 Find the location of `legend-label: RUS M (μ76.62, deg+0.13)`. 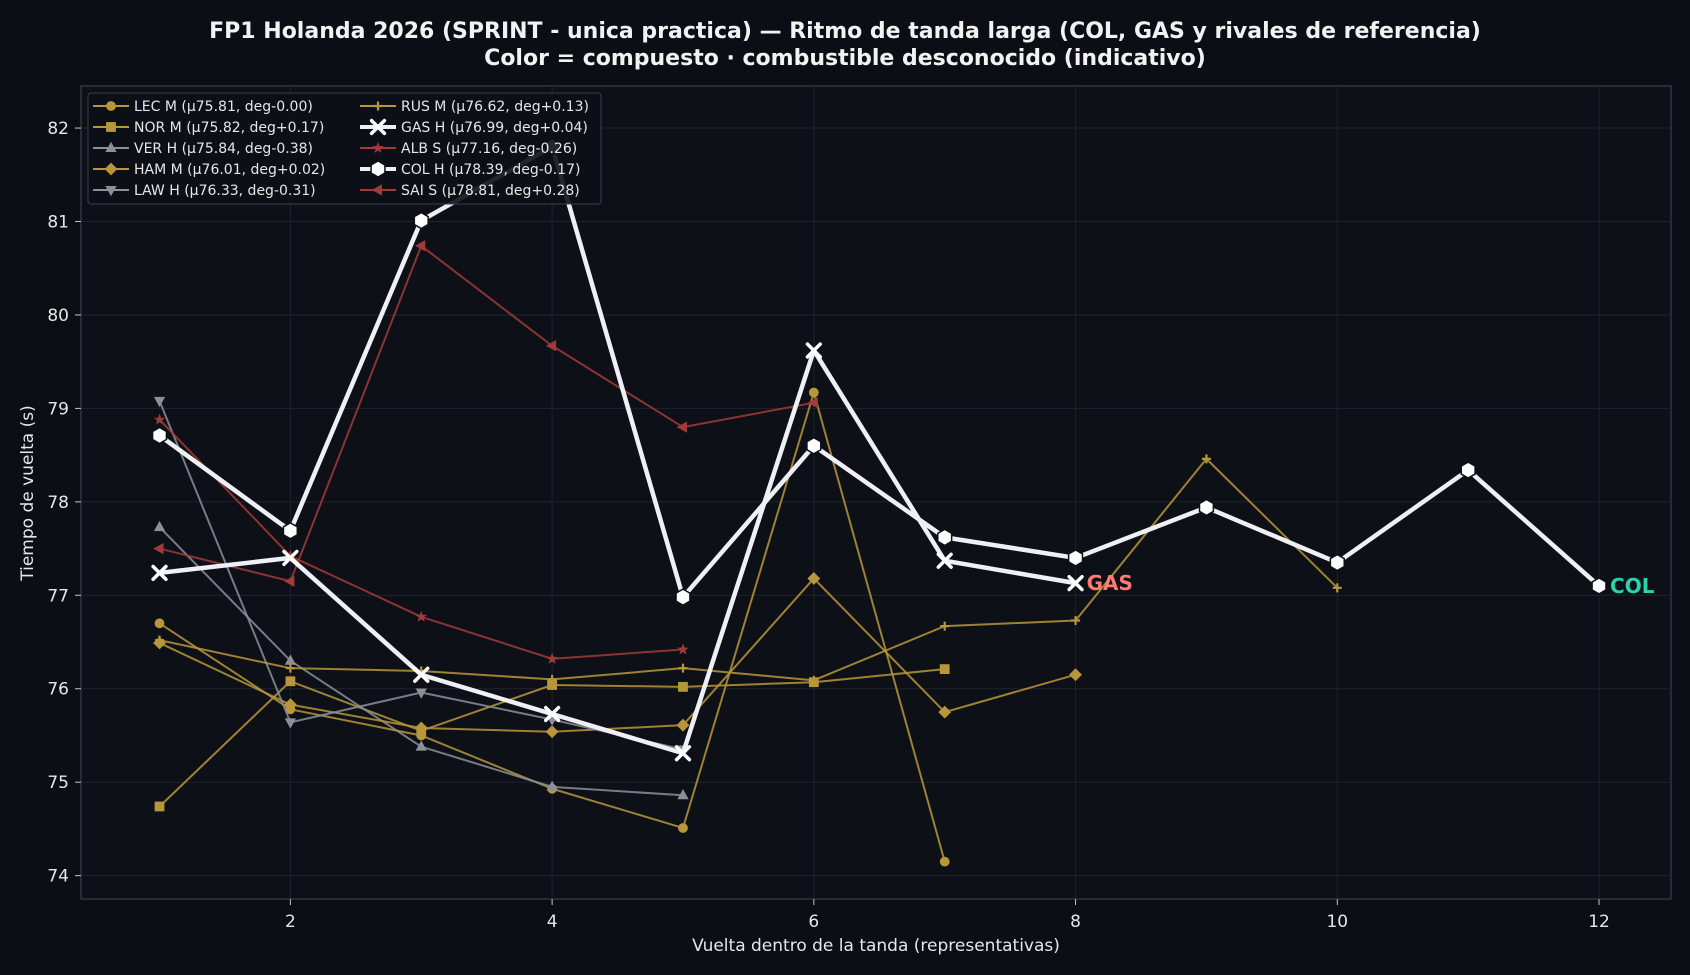

legend-label: RUS M (μ76.62, deg+0.13) is located at coordinates (495, 107).